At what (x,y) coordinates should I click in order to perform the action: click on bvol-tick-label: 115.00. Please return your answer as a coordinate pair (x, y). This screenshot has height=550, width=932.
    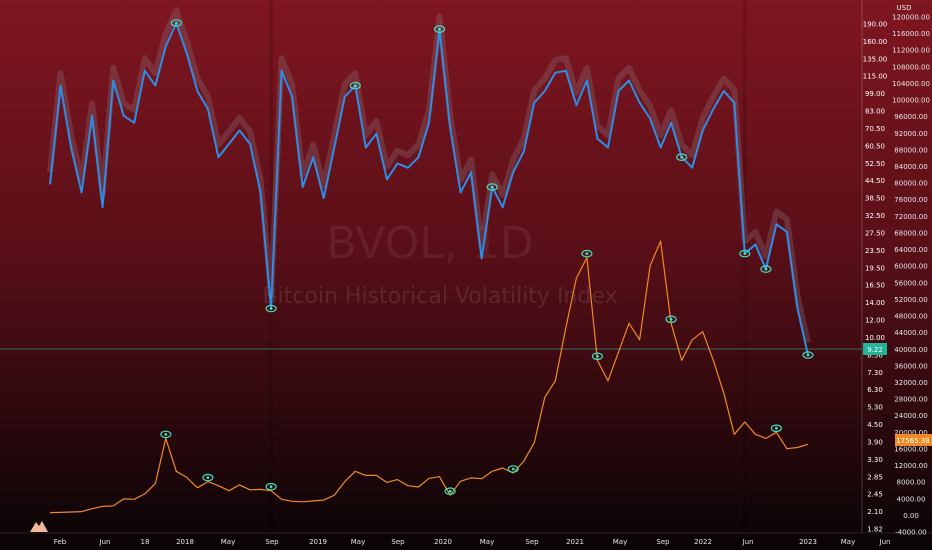
    Looking at the image, I should click on (875, 77).